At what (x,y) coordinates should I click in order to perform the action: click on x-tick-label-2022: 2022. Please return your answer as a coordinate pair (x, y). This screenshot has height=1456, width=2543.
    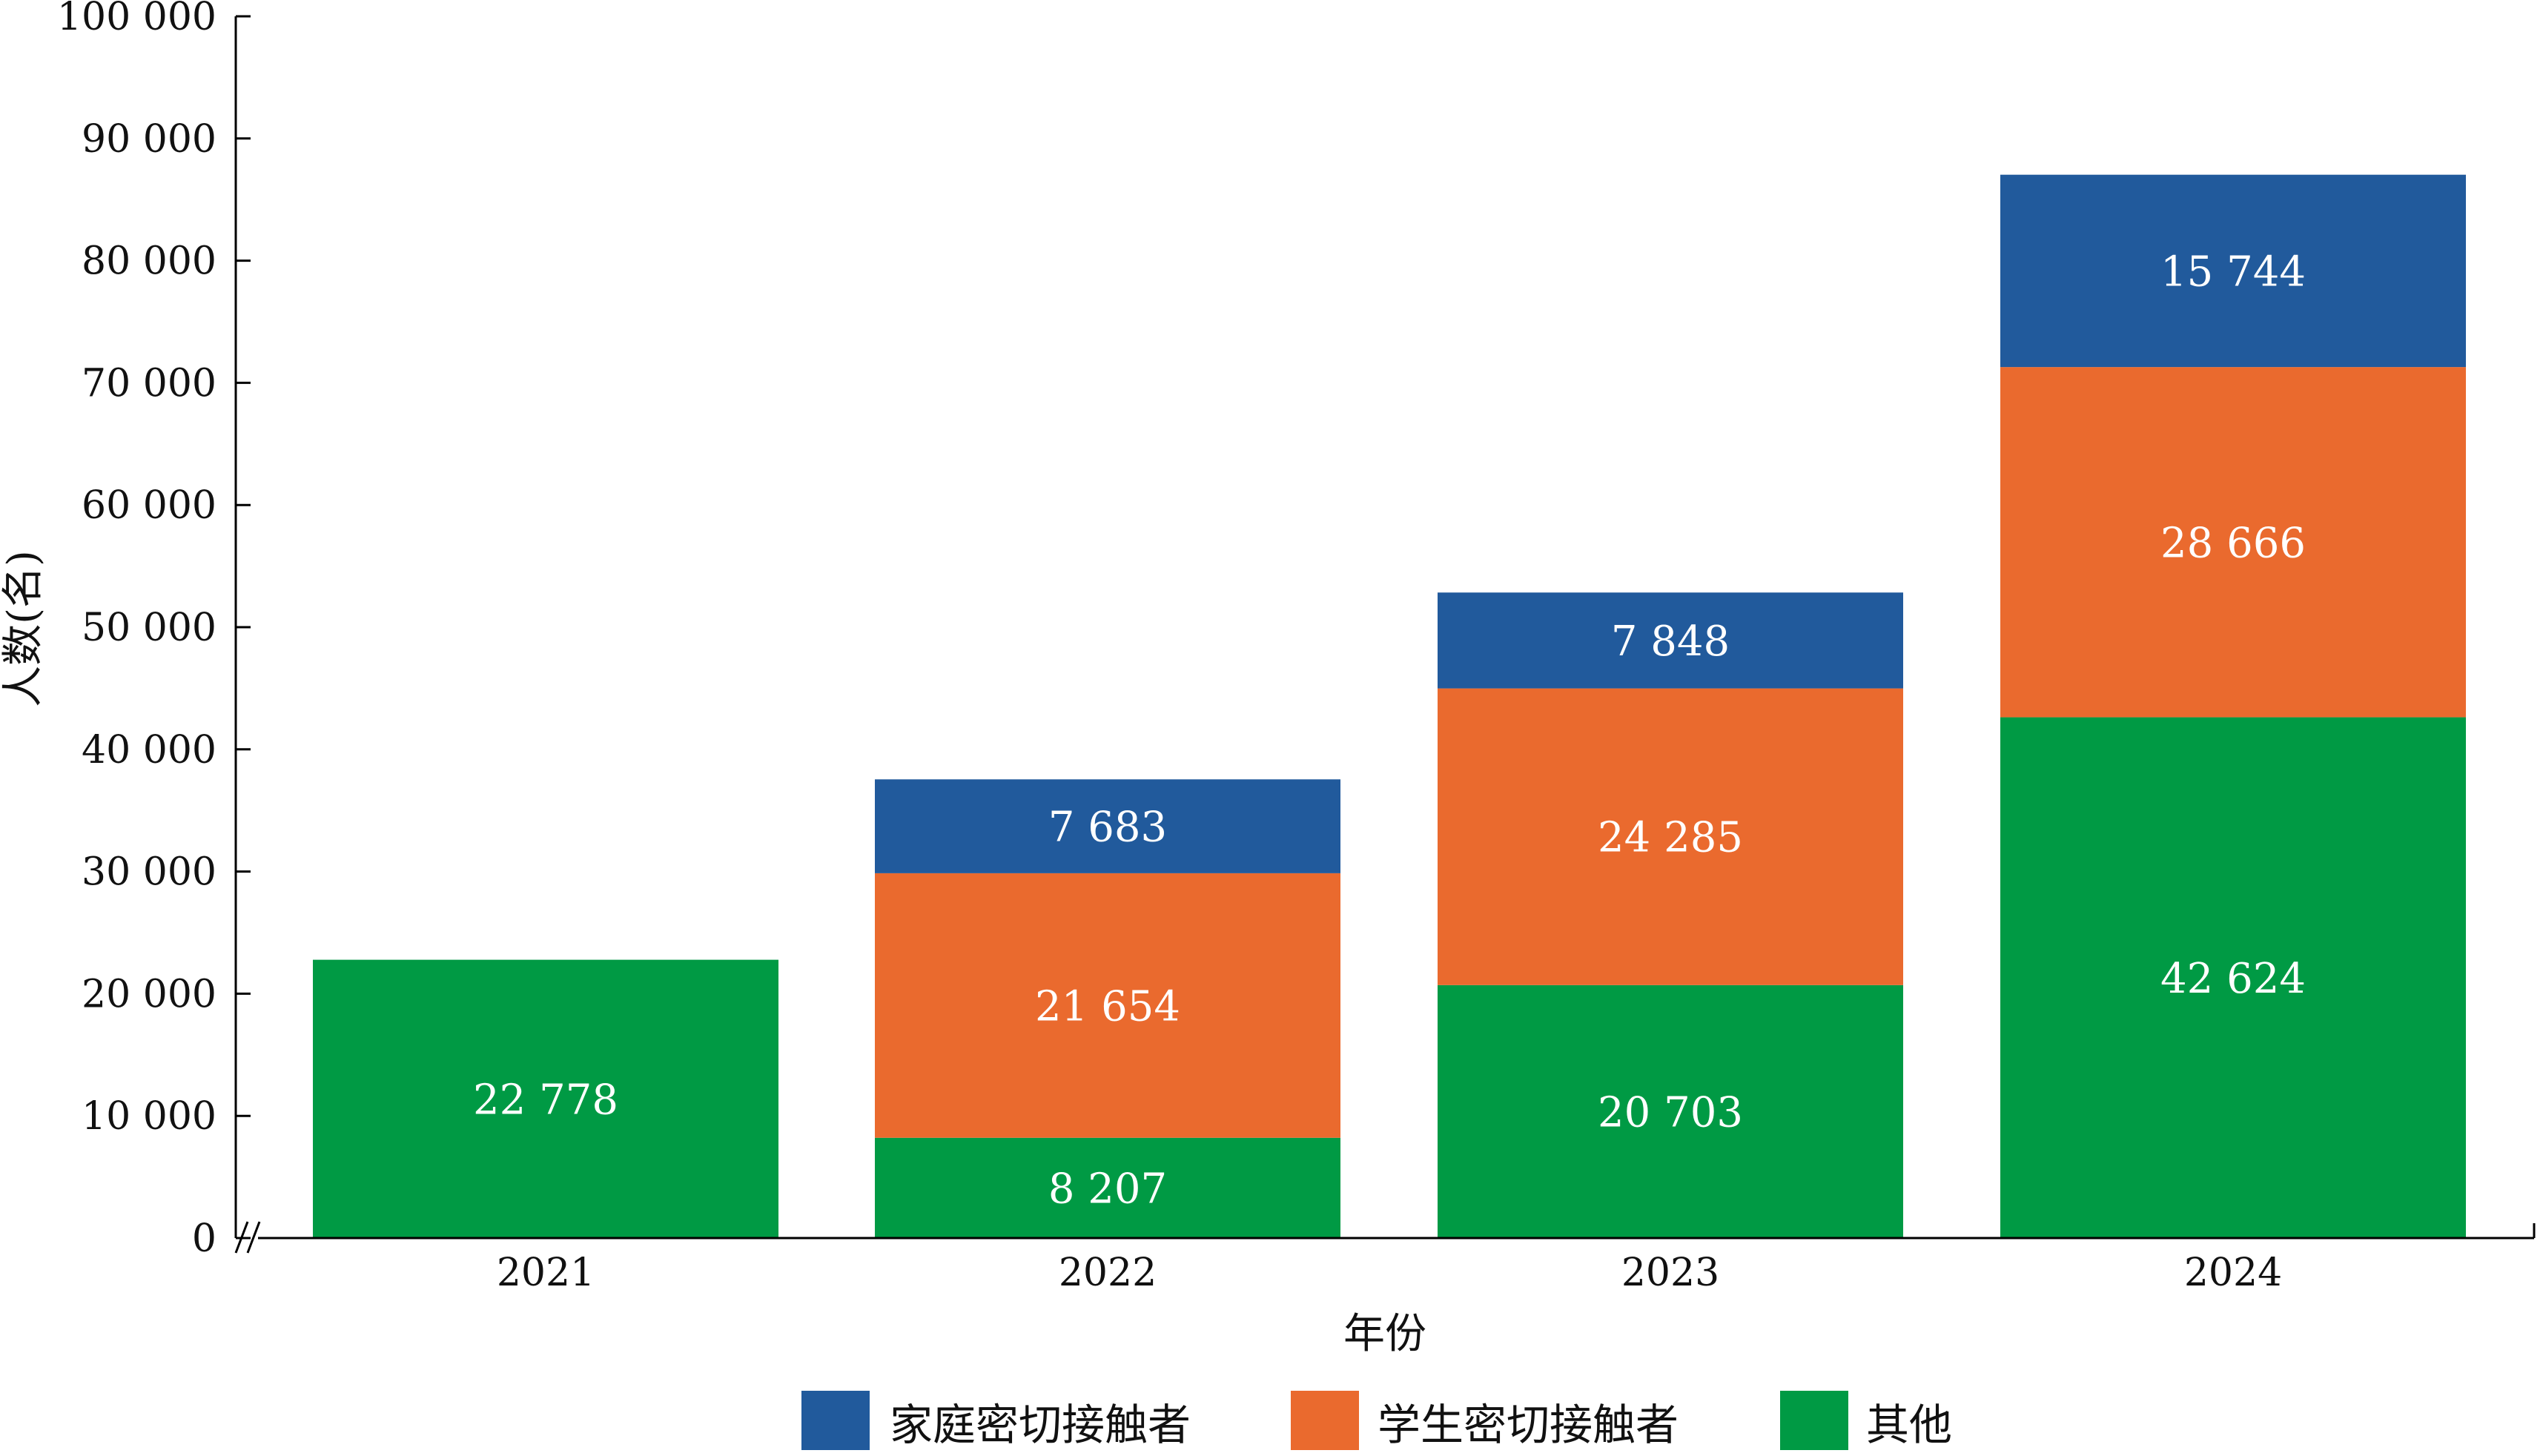
    Looking at the image, I should click on (1108, 1273).